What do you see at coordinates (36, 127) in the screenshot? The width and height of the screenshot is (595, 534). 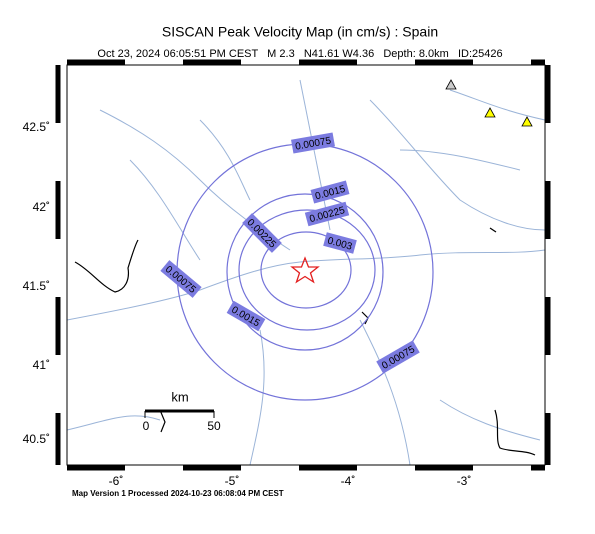 I see `lat-tick-label: 42.5˚` at bounding box center [36, 127].